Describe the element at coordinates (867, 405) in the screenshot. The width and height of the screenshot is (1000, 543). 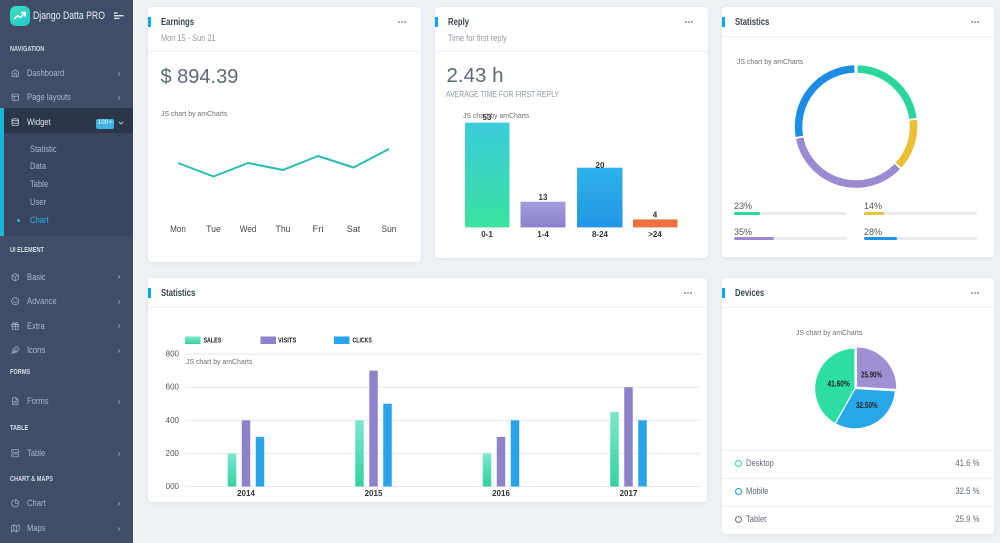
I see `svg-text: 32.50%` at that location.